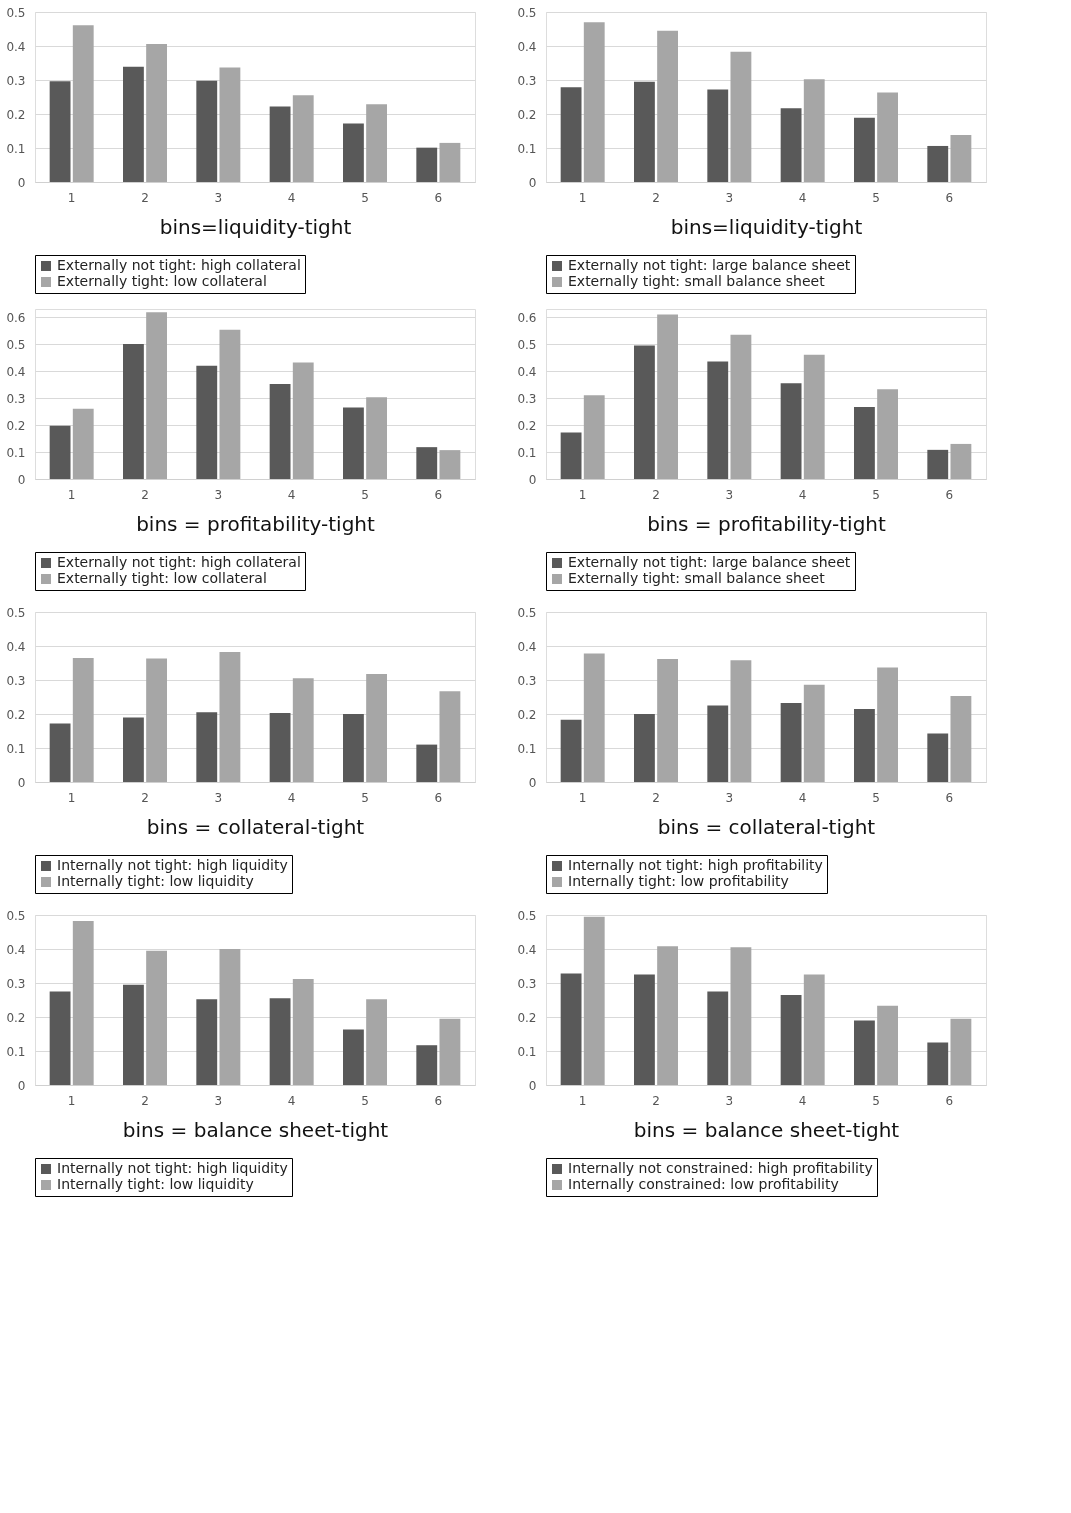 The image size is (1071, 1513). I want to click on legend-label: Externally not tight: high collateral, so click(179, 562).